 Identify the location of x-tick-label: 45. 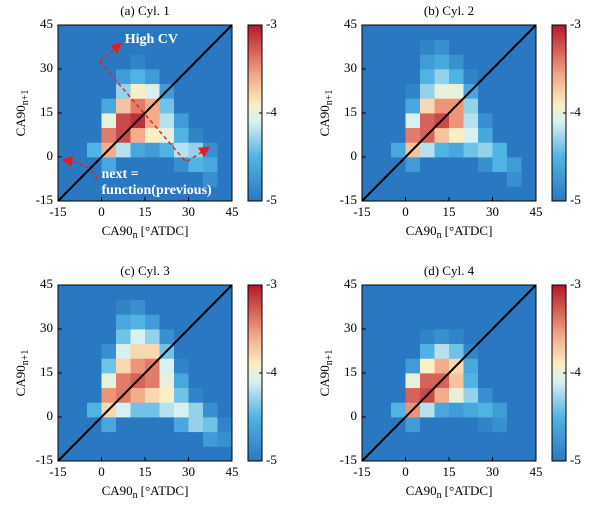
(232, 471).